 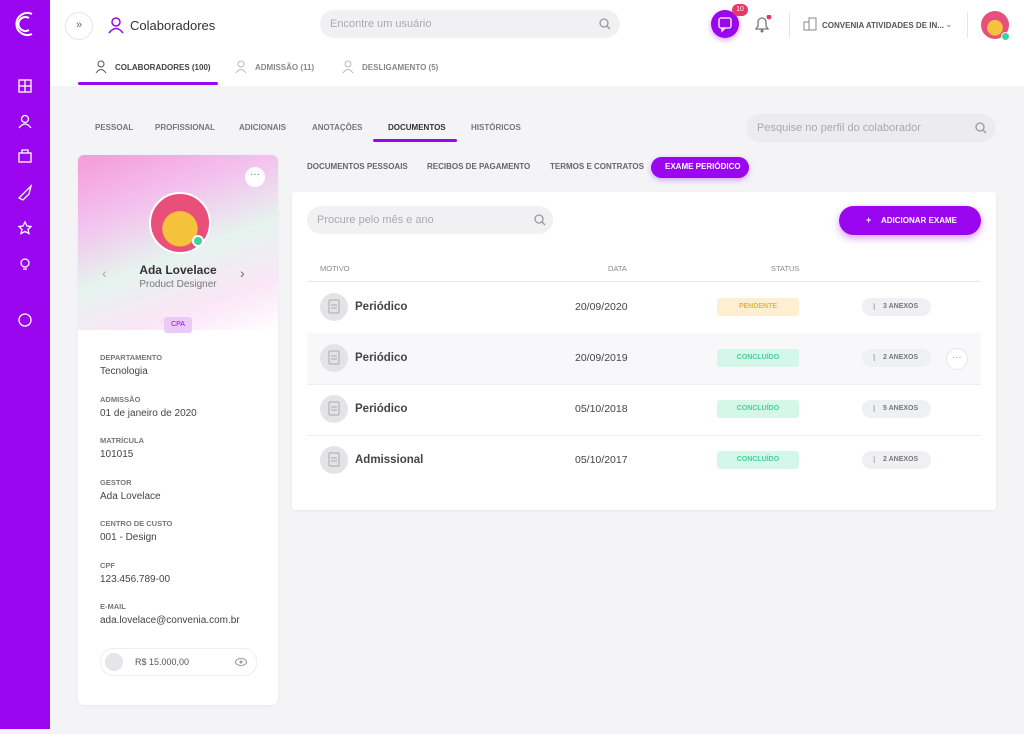 I want to click on user-icon, so click(x=116, y=25).